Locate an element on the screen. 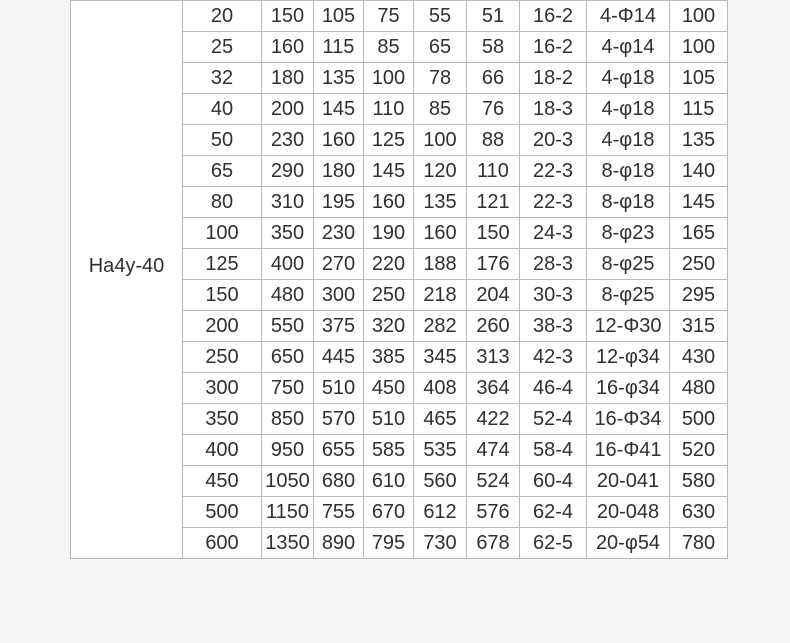  table-cell: 66 is located at coordinates (493, 78).